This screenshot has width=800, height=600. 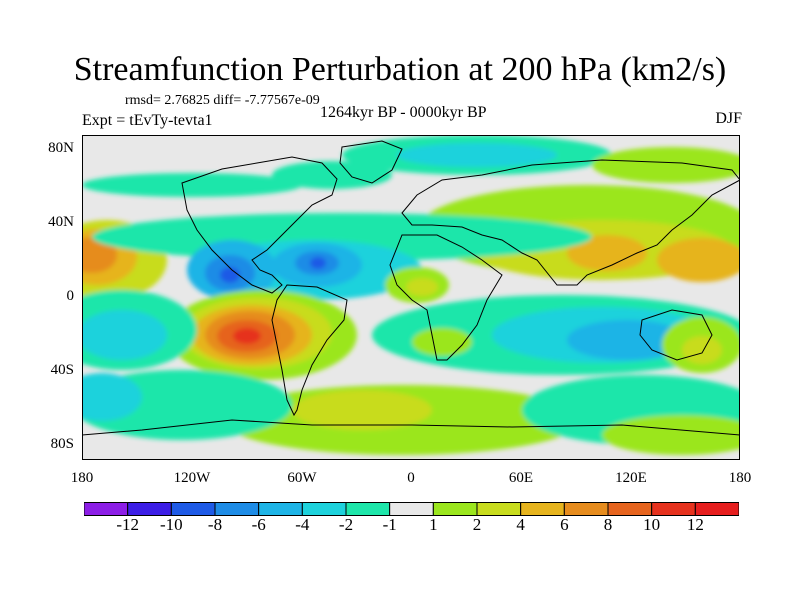 I want to click on coastline-north-america, so click(x=259, y=225).